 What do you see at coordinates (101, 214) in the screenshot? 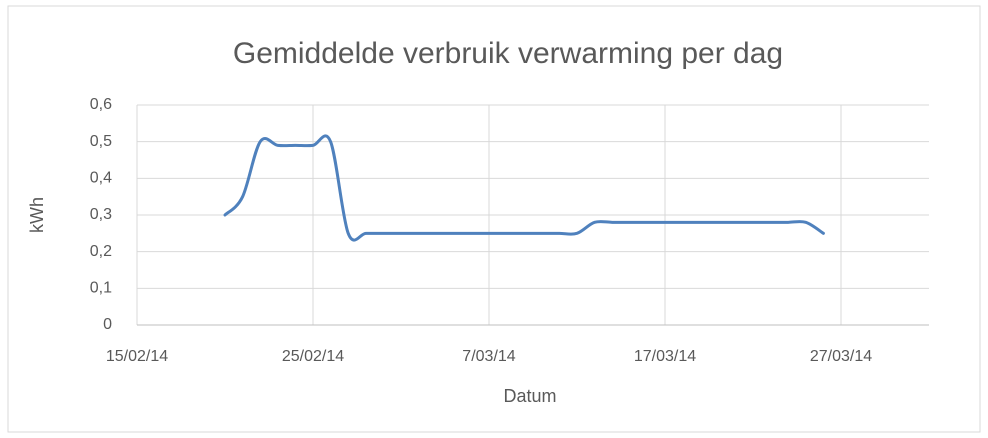
I see `y-tick-label: 0,3` at bounding box center [101, 214].